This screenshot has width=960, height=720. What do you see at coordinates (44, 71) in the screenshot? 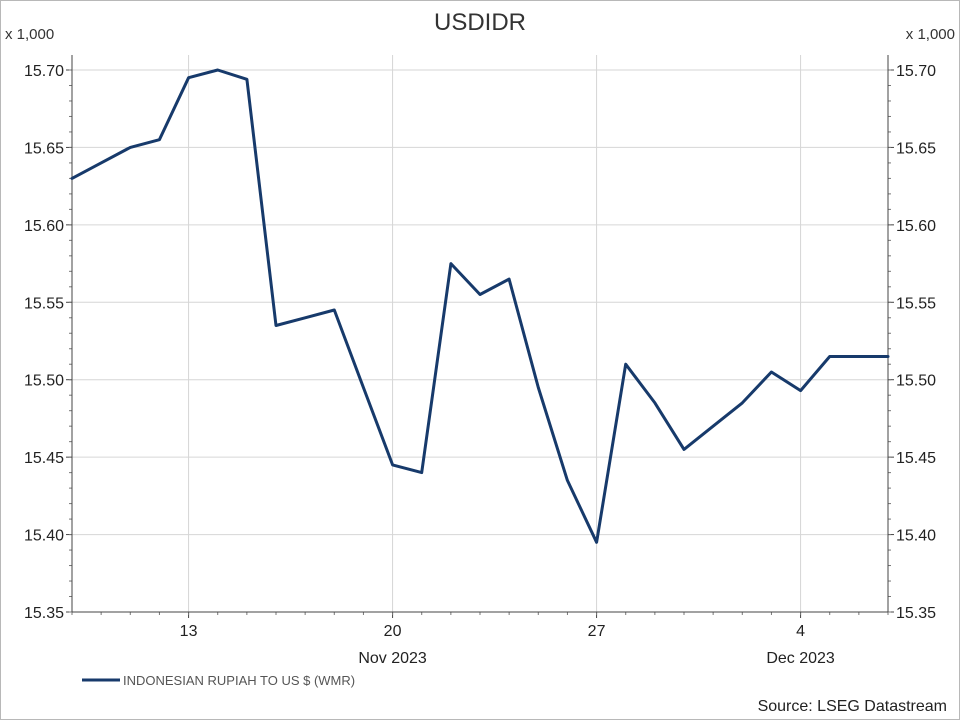
I see `y-tick-label-left: 15.70` at bounding box center [44, 71].